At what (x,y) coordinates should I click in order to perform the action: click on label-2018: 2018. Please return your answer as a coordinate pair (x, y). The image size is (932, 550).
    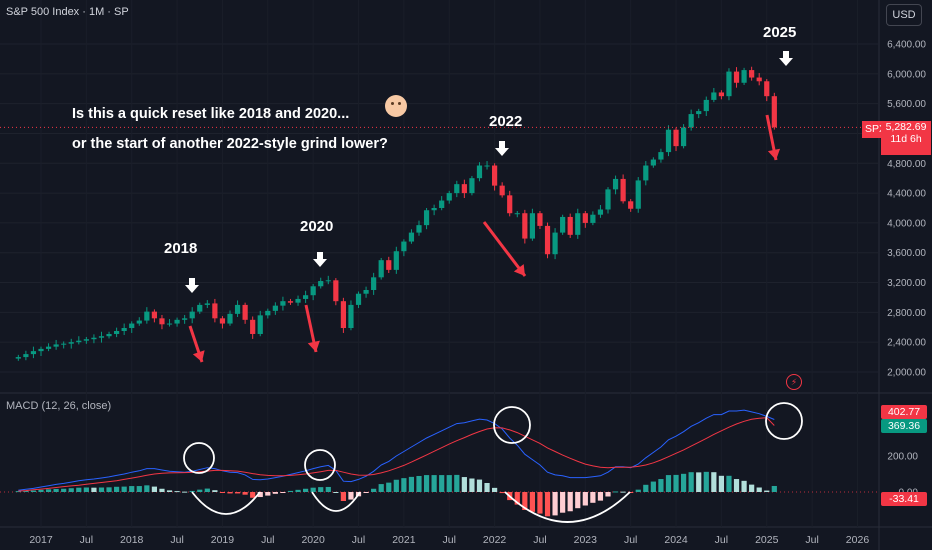
    Looking at the image, I should click on (181, 248).